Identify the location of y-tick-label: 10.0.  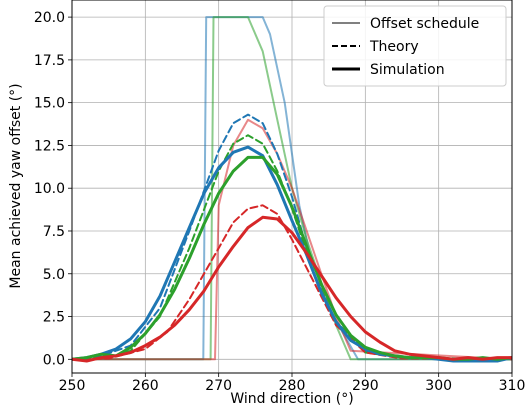
(49, 189).